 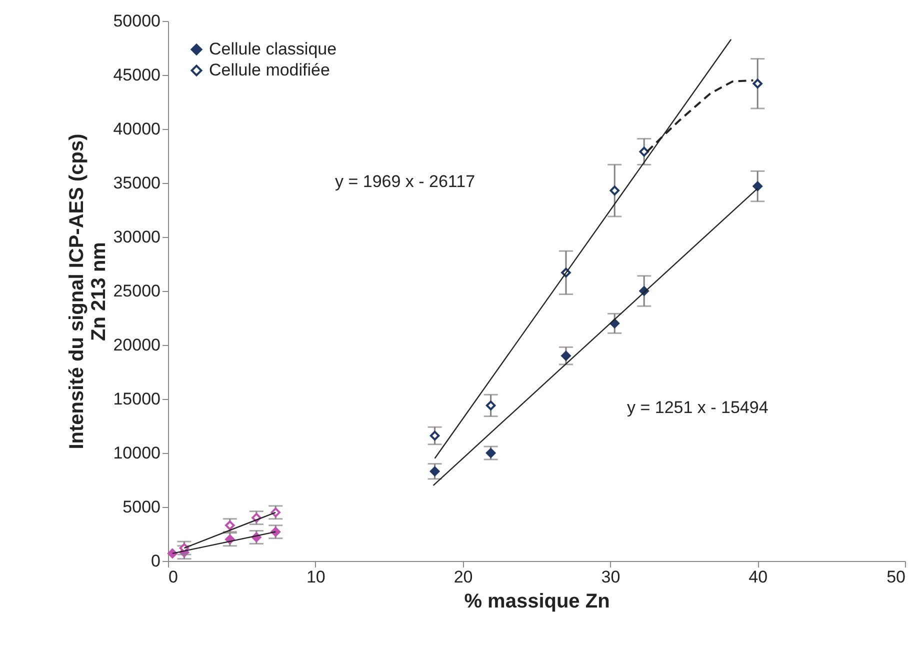 What do you see at coordinates (273, 49) in the screenshot?
I see `legend-label: Cellule classique` at bounding box center [273, 49].